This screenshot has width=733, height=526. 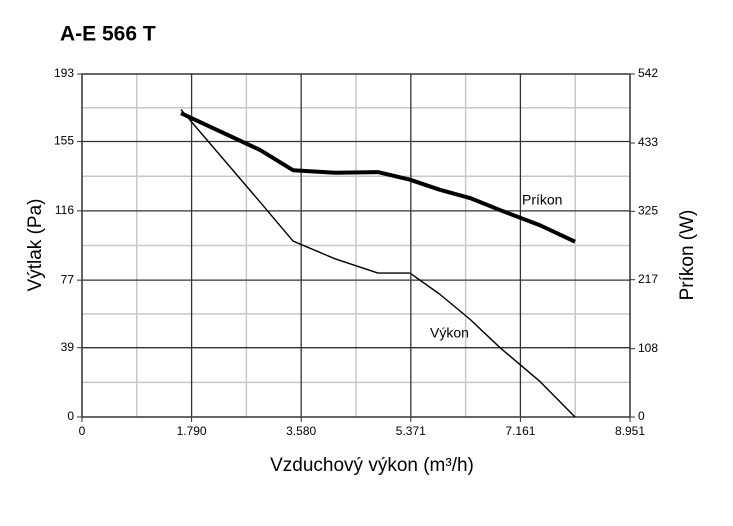 I want to click on chart-title: A-E 566 T, so click(x=108, y=34).